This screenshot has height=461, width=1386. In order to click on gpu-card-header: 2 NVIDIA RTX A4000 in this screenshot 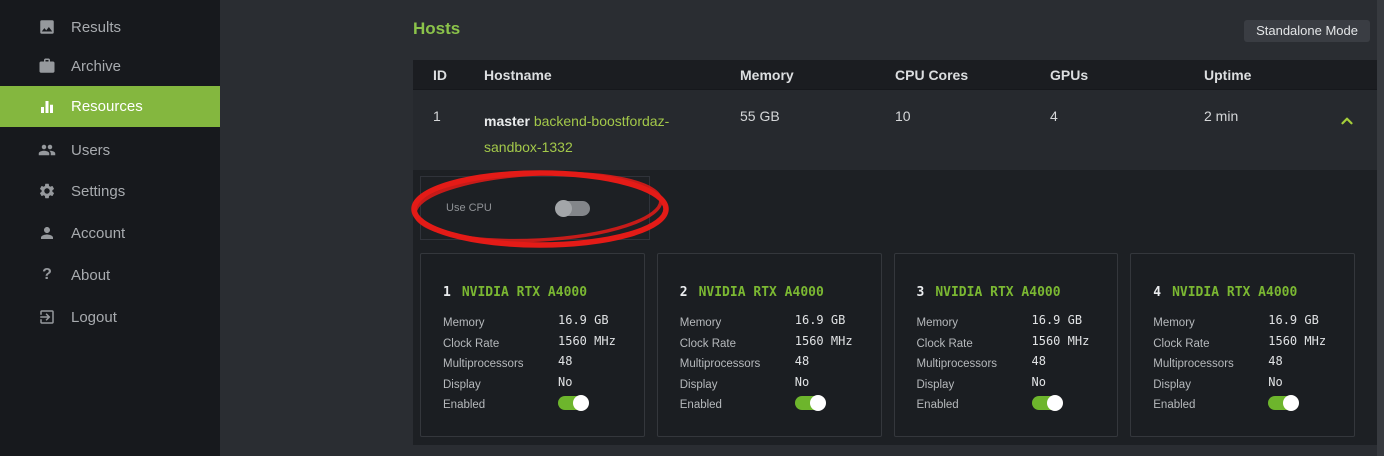, I will do `click(752, 292)`.